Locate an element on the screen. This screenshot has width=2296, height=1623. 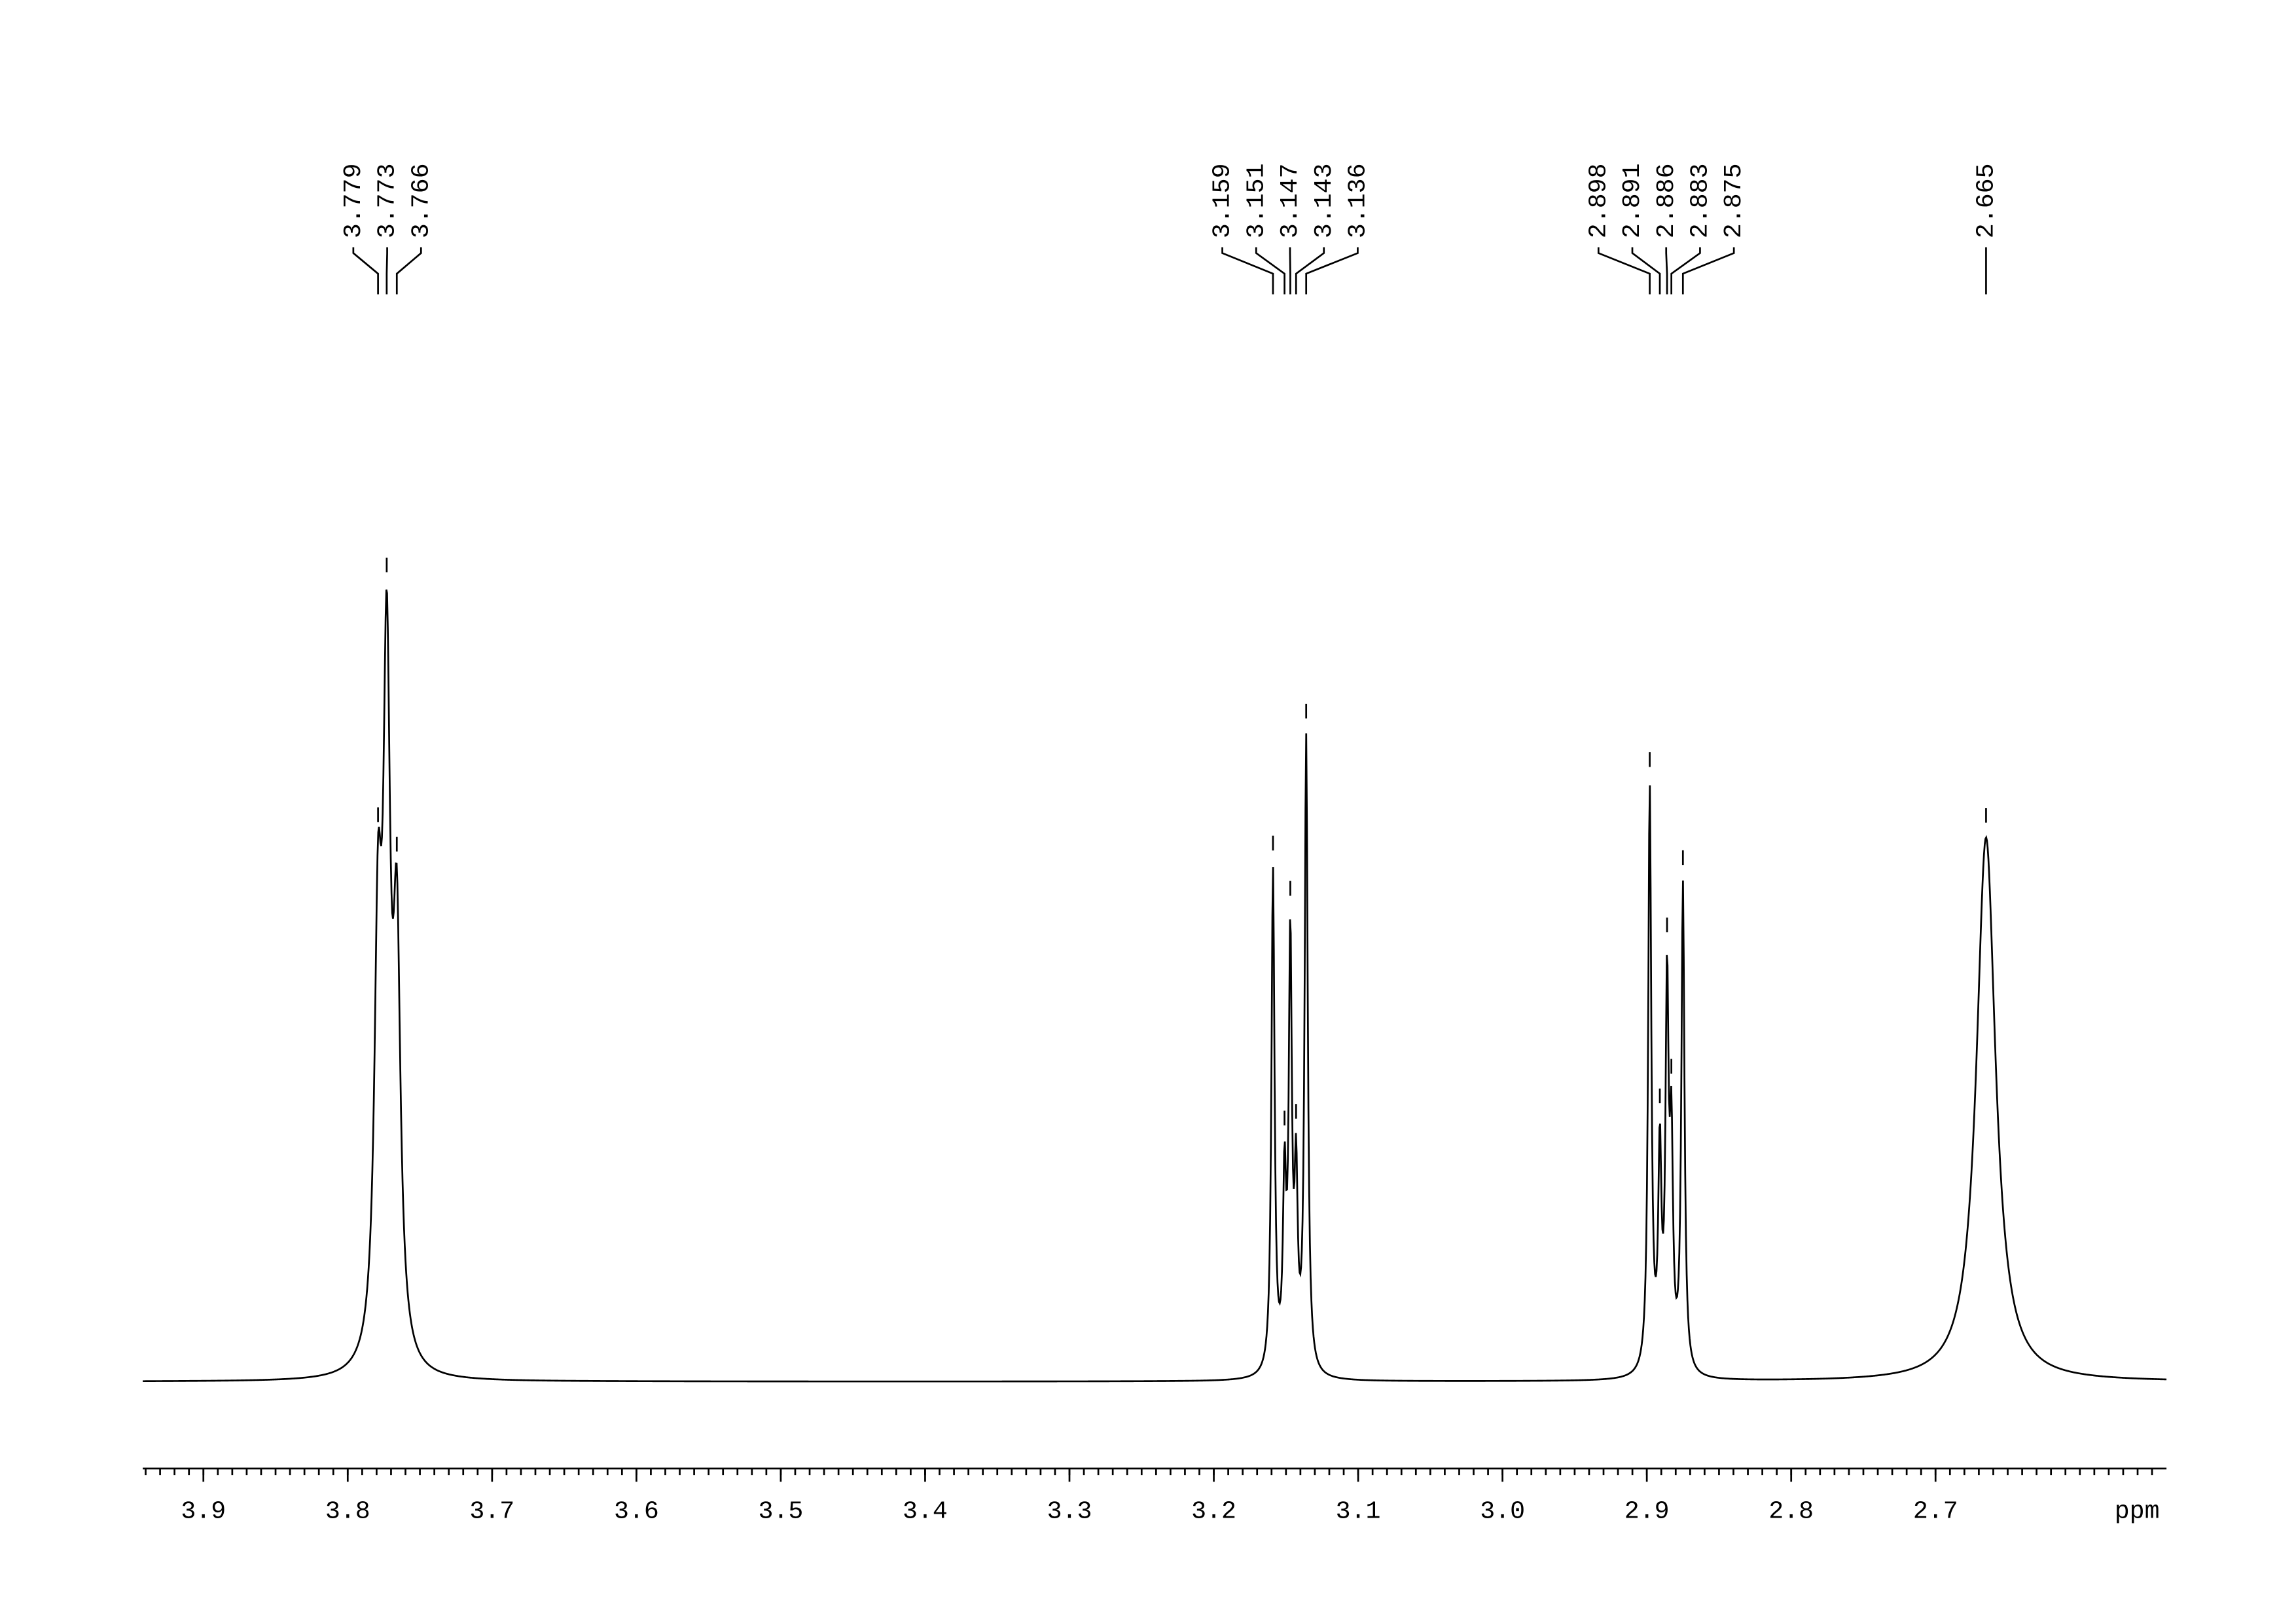
x-tick-label: 3.8 is located at coordinates (347, 1511).